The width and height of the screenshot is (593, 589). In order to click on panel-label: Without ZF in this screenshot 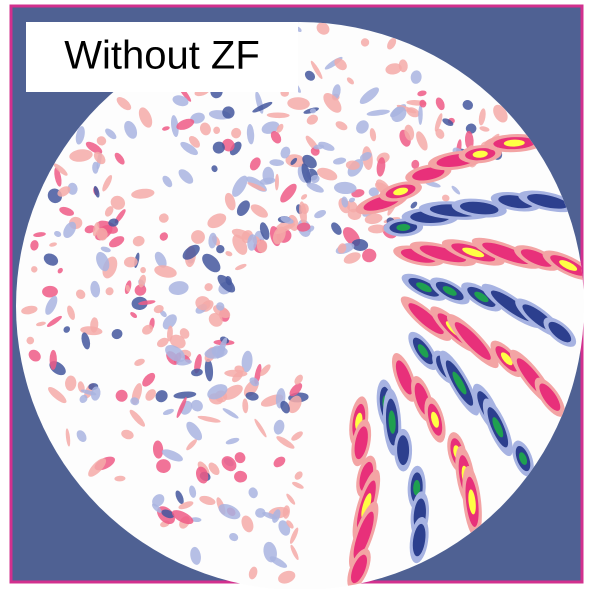, I will do `click(162, 56)`.